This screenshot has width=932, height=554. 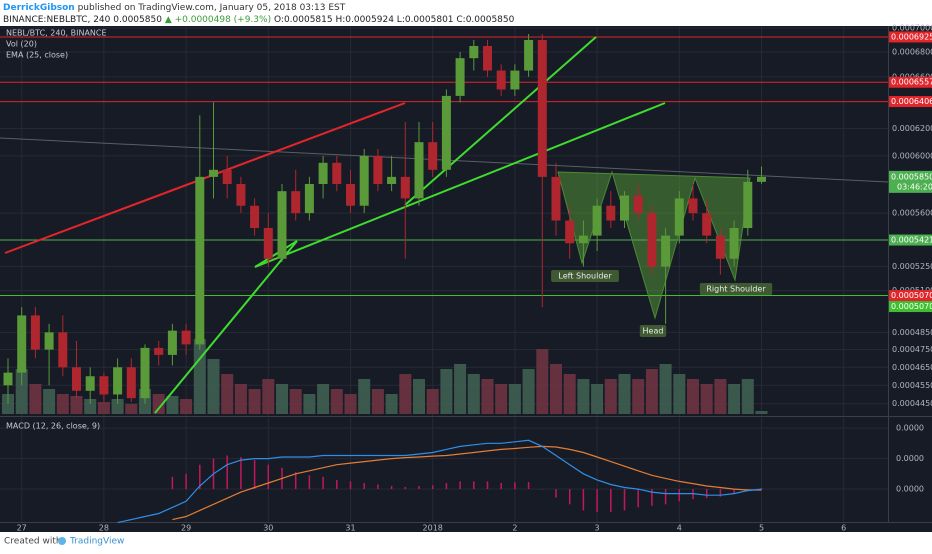 What do you see at coordinates (137, 20) in the screenshot?
I see `price: 0.0005850` at bounding box center [137, 20].